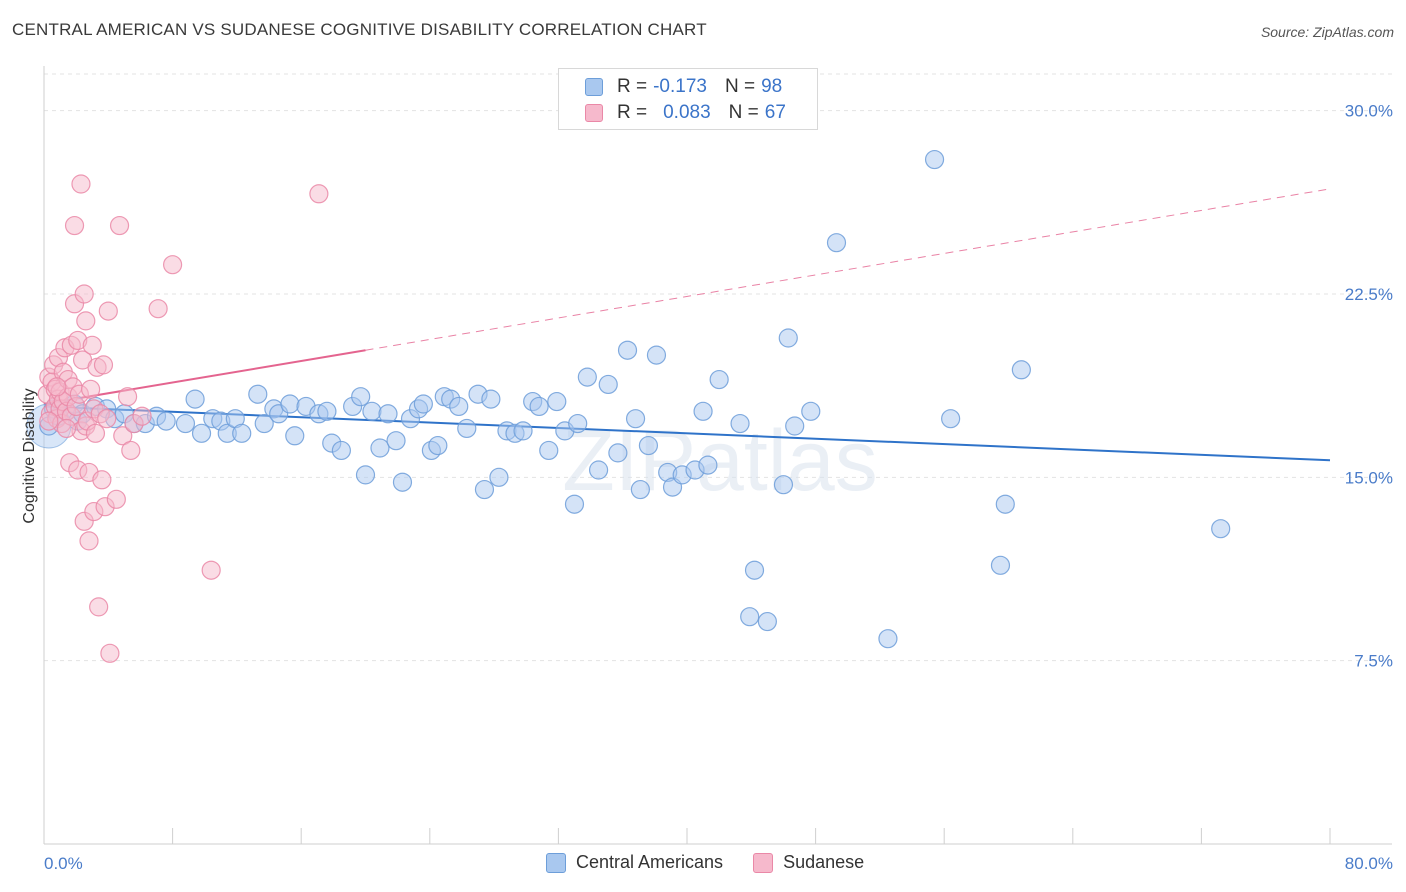 Image resolution: width=1406 pixels, height=892 pixels. I want to click on legend-swatch-blue, so click(594, 87).